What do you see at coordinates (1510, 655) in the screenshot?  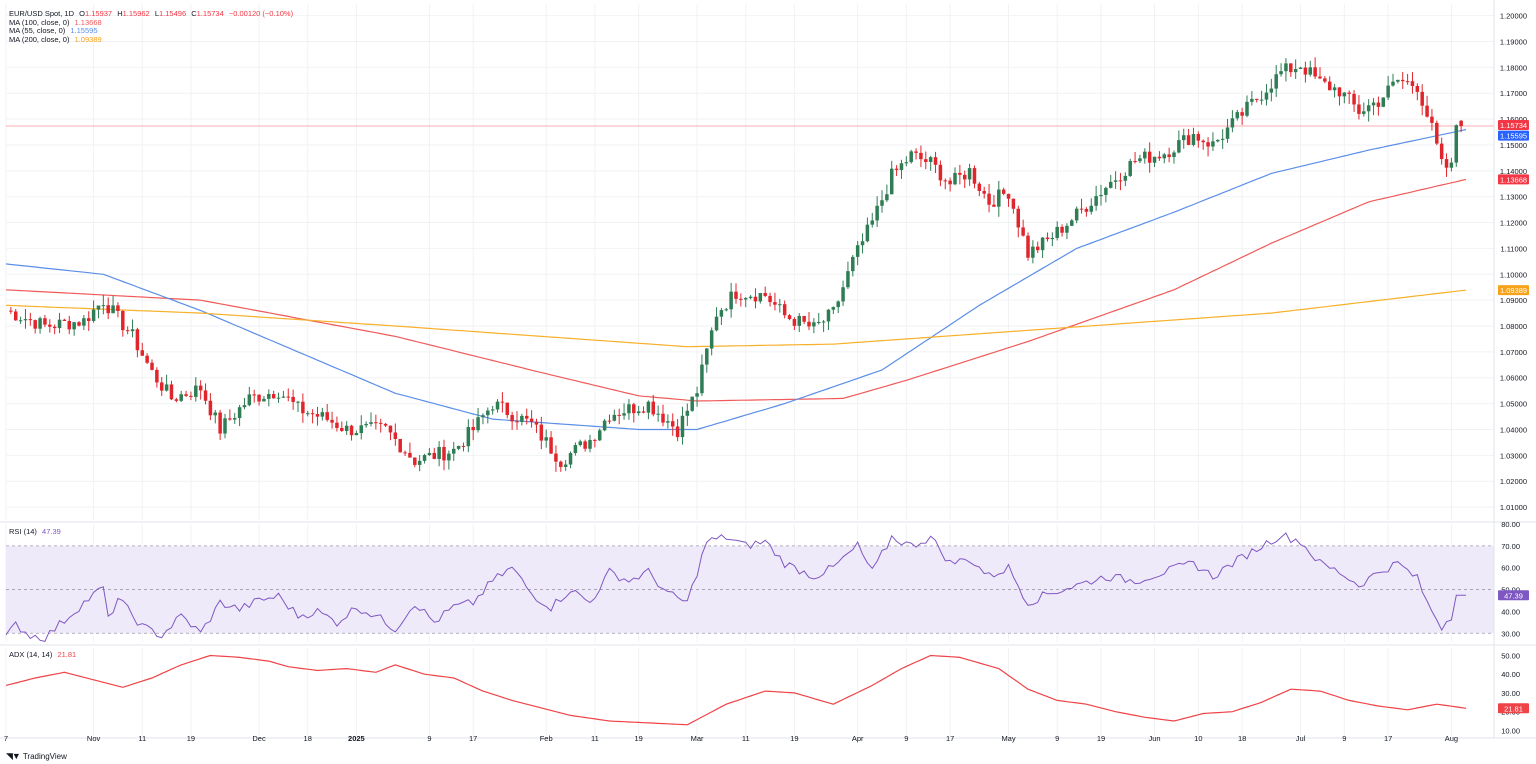 I see `adx-tick-label: 50.00` at bounding box center [1510, 655].